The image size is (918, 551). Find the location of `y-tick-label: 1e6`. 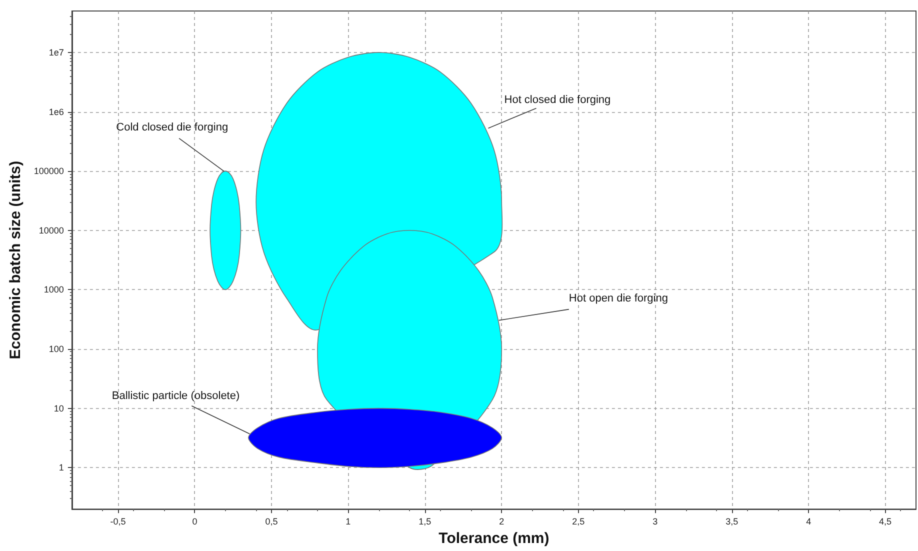

y-tick-label: 1e6 is located at coordinates (56, 111).